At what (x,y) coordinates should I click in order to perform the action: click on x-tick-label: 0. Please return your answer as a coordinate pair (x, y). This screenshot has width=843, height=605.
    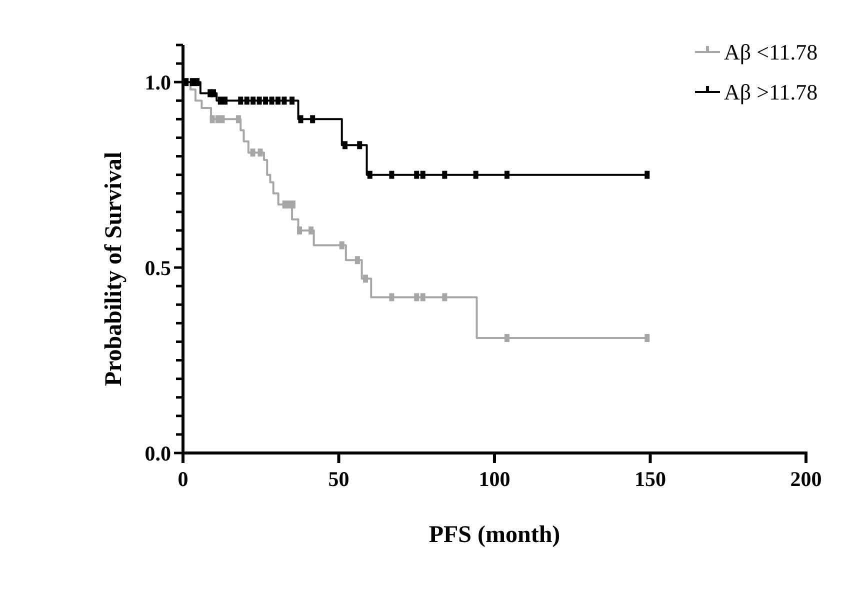
    Looking at the image, I should click on (183, 479).